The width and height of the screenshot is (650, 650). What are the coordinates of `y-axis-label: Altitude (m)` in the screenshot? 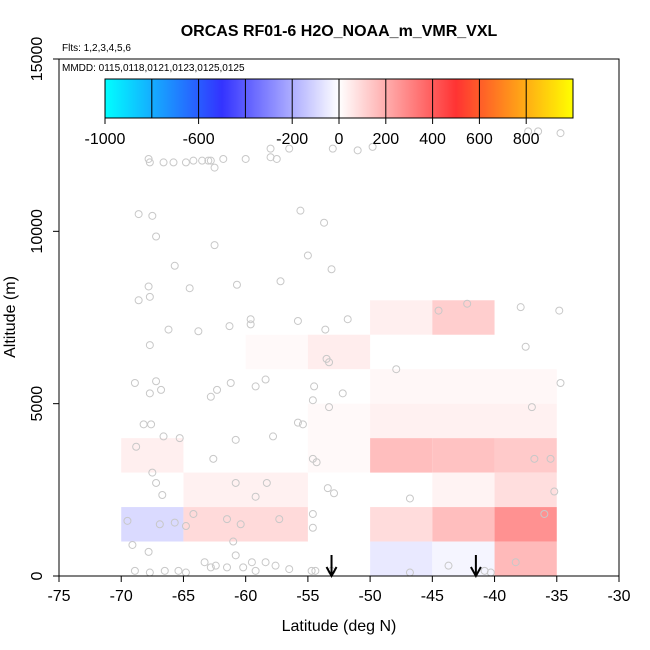 It's located at (10, 317).